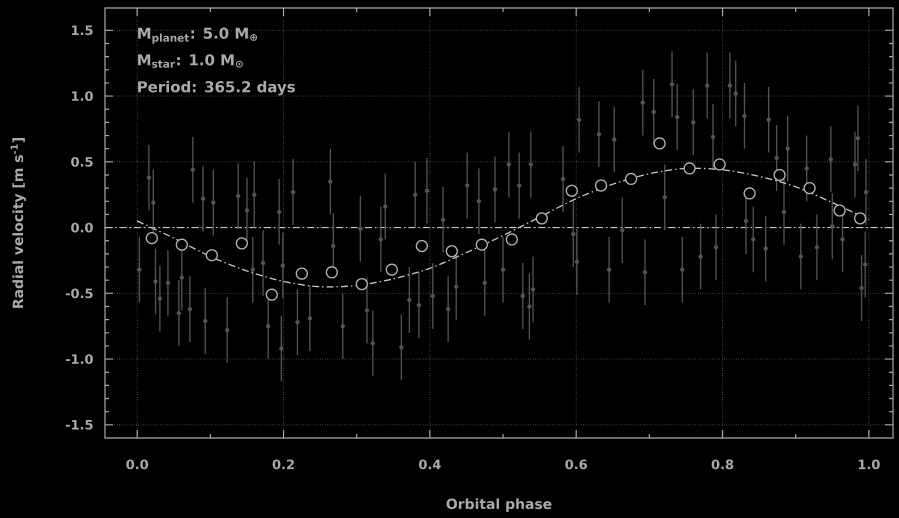 The height and width of the screenshot is (518, 899). Describe the element at coordinates (79, 359) in the screenshot. I see `y-tick-label: -1.0` at that location.